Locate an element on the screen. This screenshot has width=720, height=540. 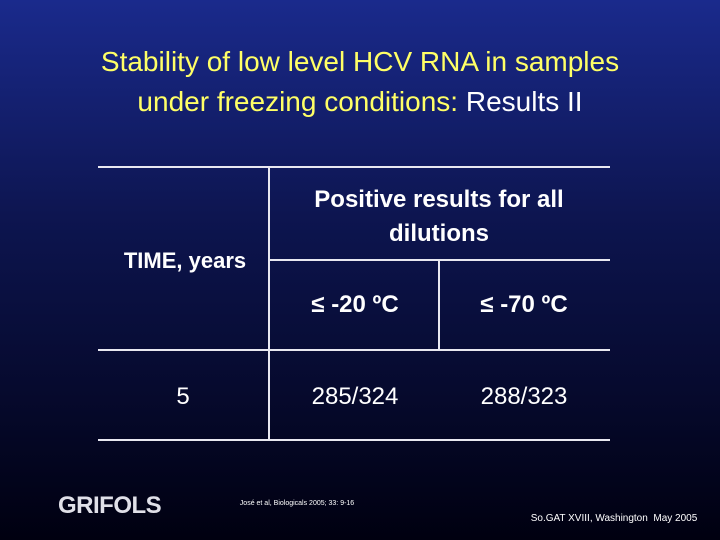
cell: 288/323 is located at coordinates (524, 396).